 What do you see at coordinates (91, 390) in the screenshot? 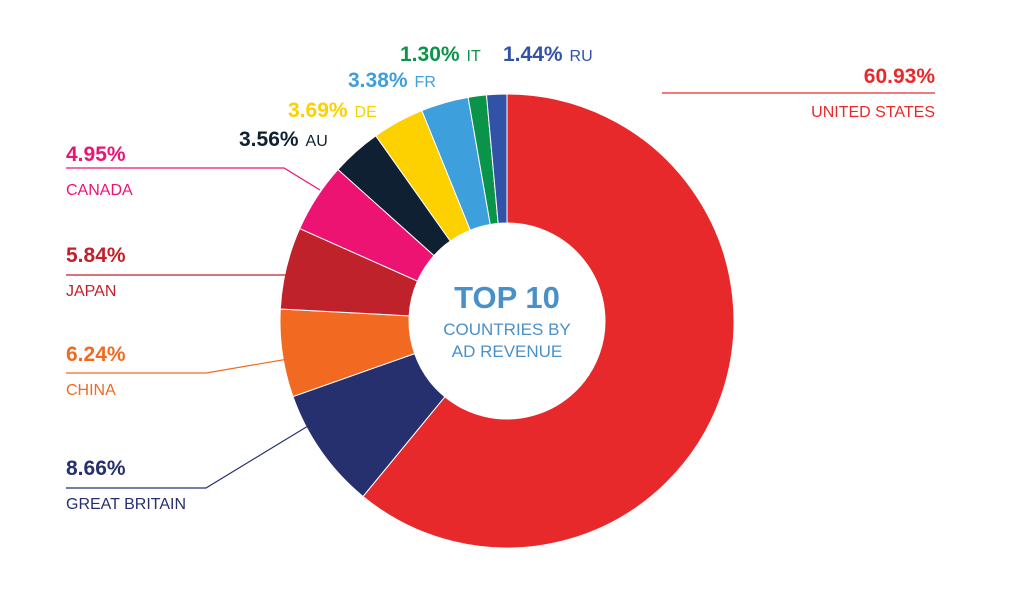
I see `category-label-china: CHINA` at bounding box center [91, 390].